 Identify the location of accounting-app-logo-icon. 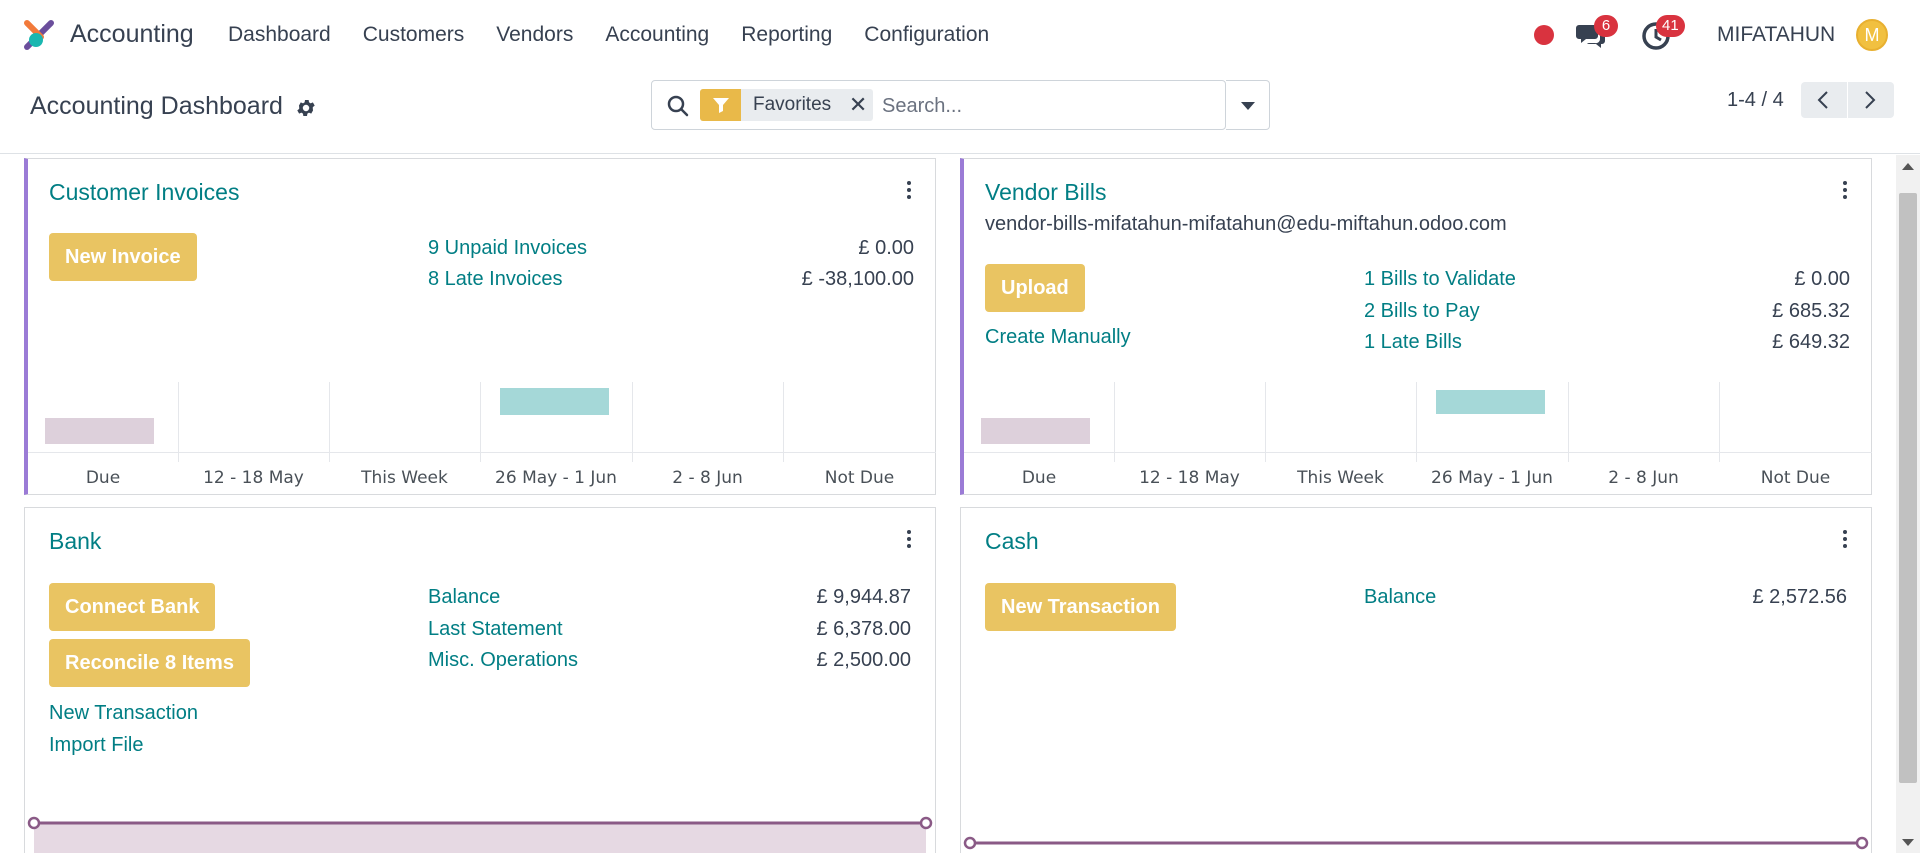
(39, 35).